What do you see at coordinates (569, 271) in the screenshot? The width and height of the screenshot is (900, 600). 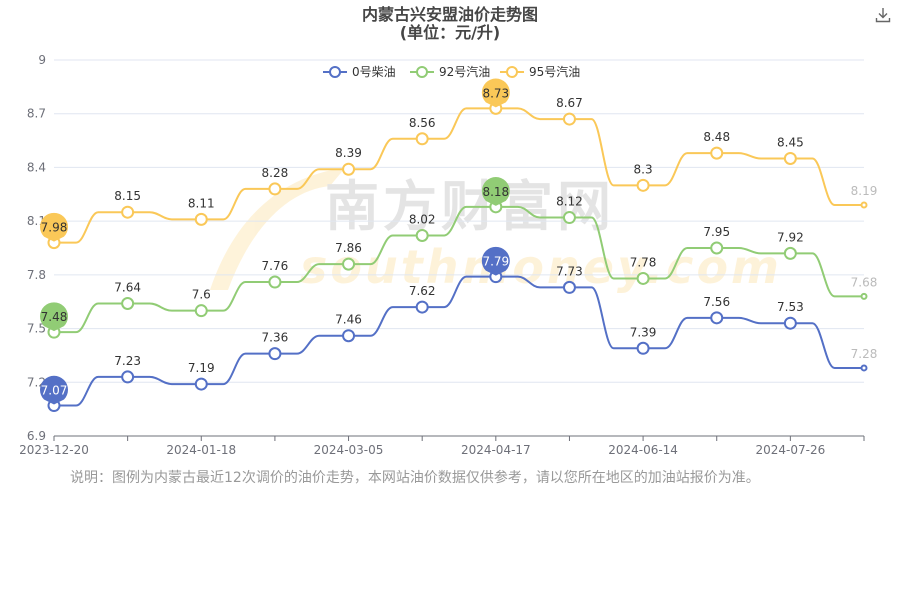 I see `data-label: 7.73` at bounding box center [569, 271].